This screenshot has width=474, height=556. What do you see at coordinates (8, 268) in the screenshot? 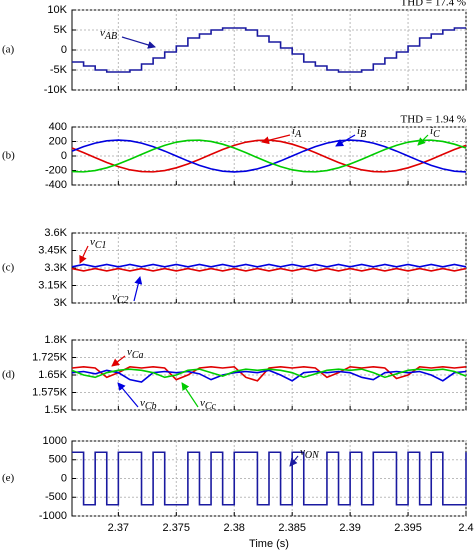
I see `panel-label: (c)` at bounding box center [8, 268].